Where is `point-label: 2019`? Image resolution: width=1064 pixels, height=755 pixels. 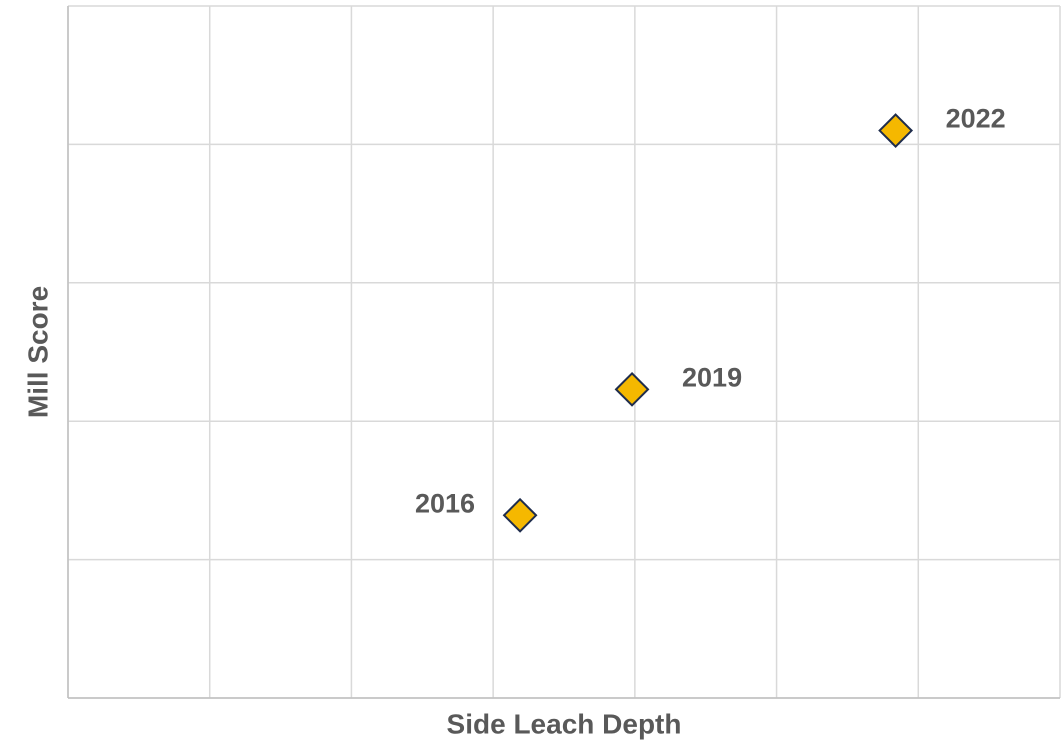 point-label: 2019 is located at coordinates (712, 377).